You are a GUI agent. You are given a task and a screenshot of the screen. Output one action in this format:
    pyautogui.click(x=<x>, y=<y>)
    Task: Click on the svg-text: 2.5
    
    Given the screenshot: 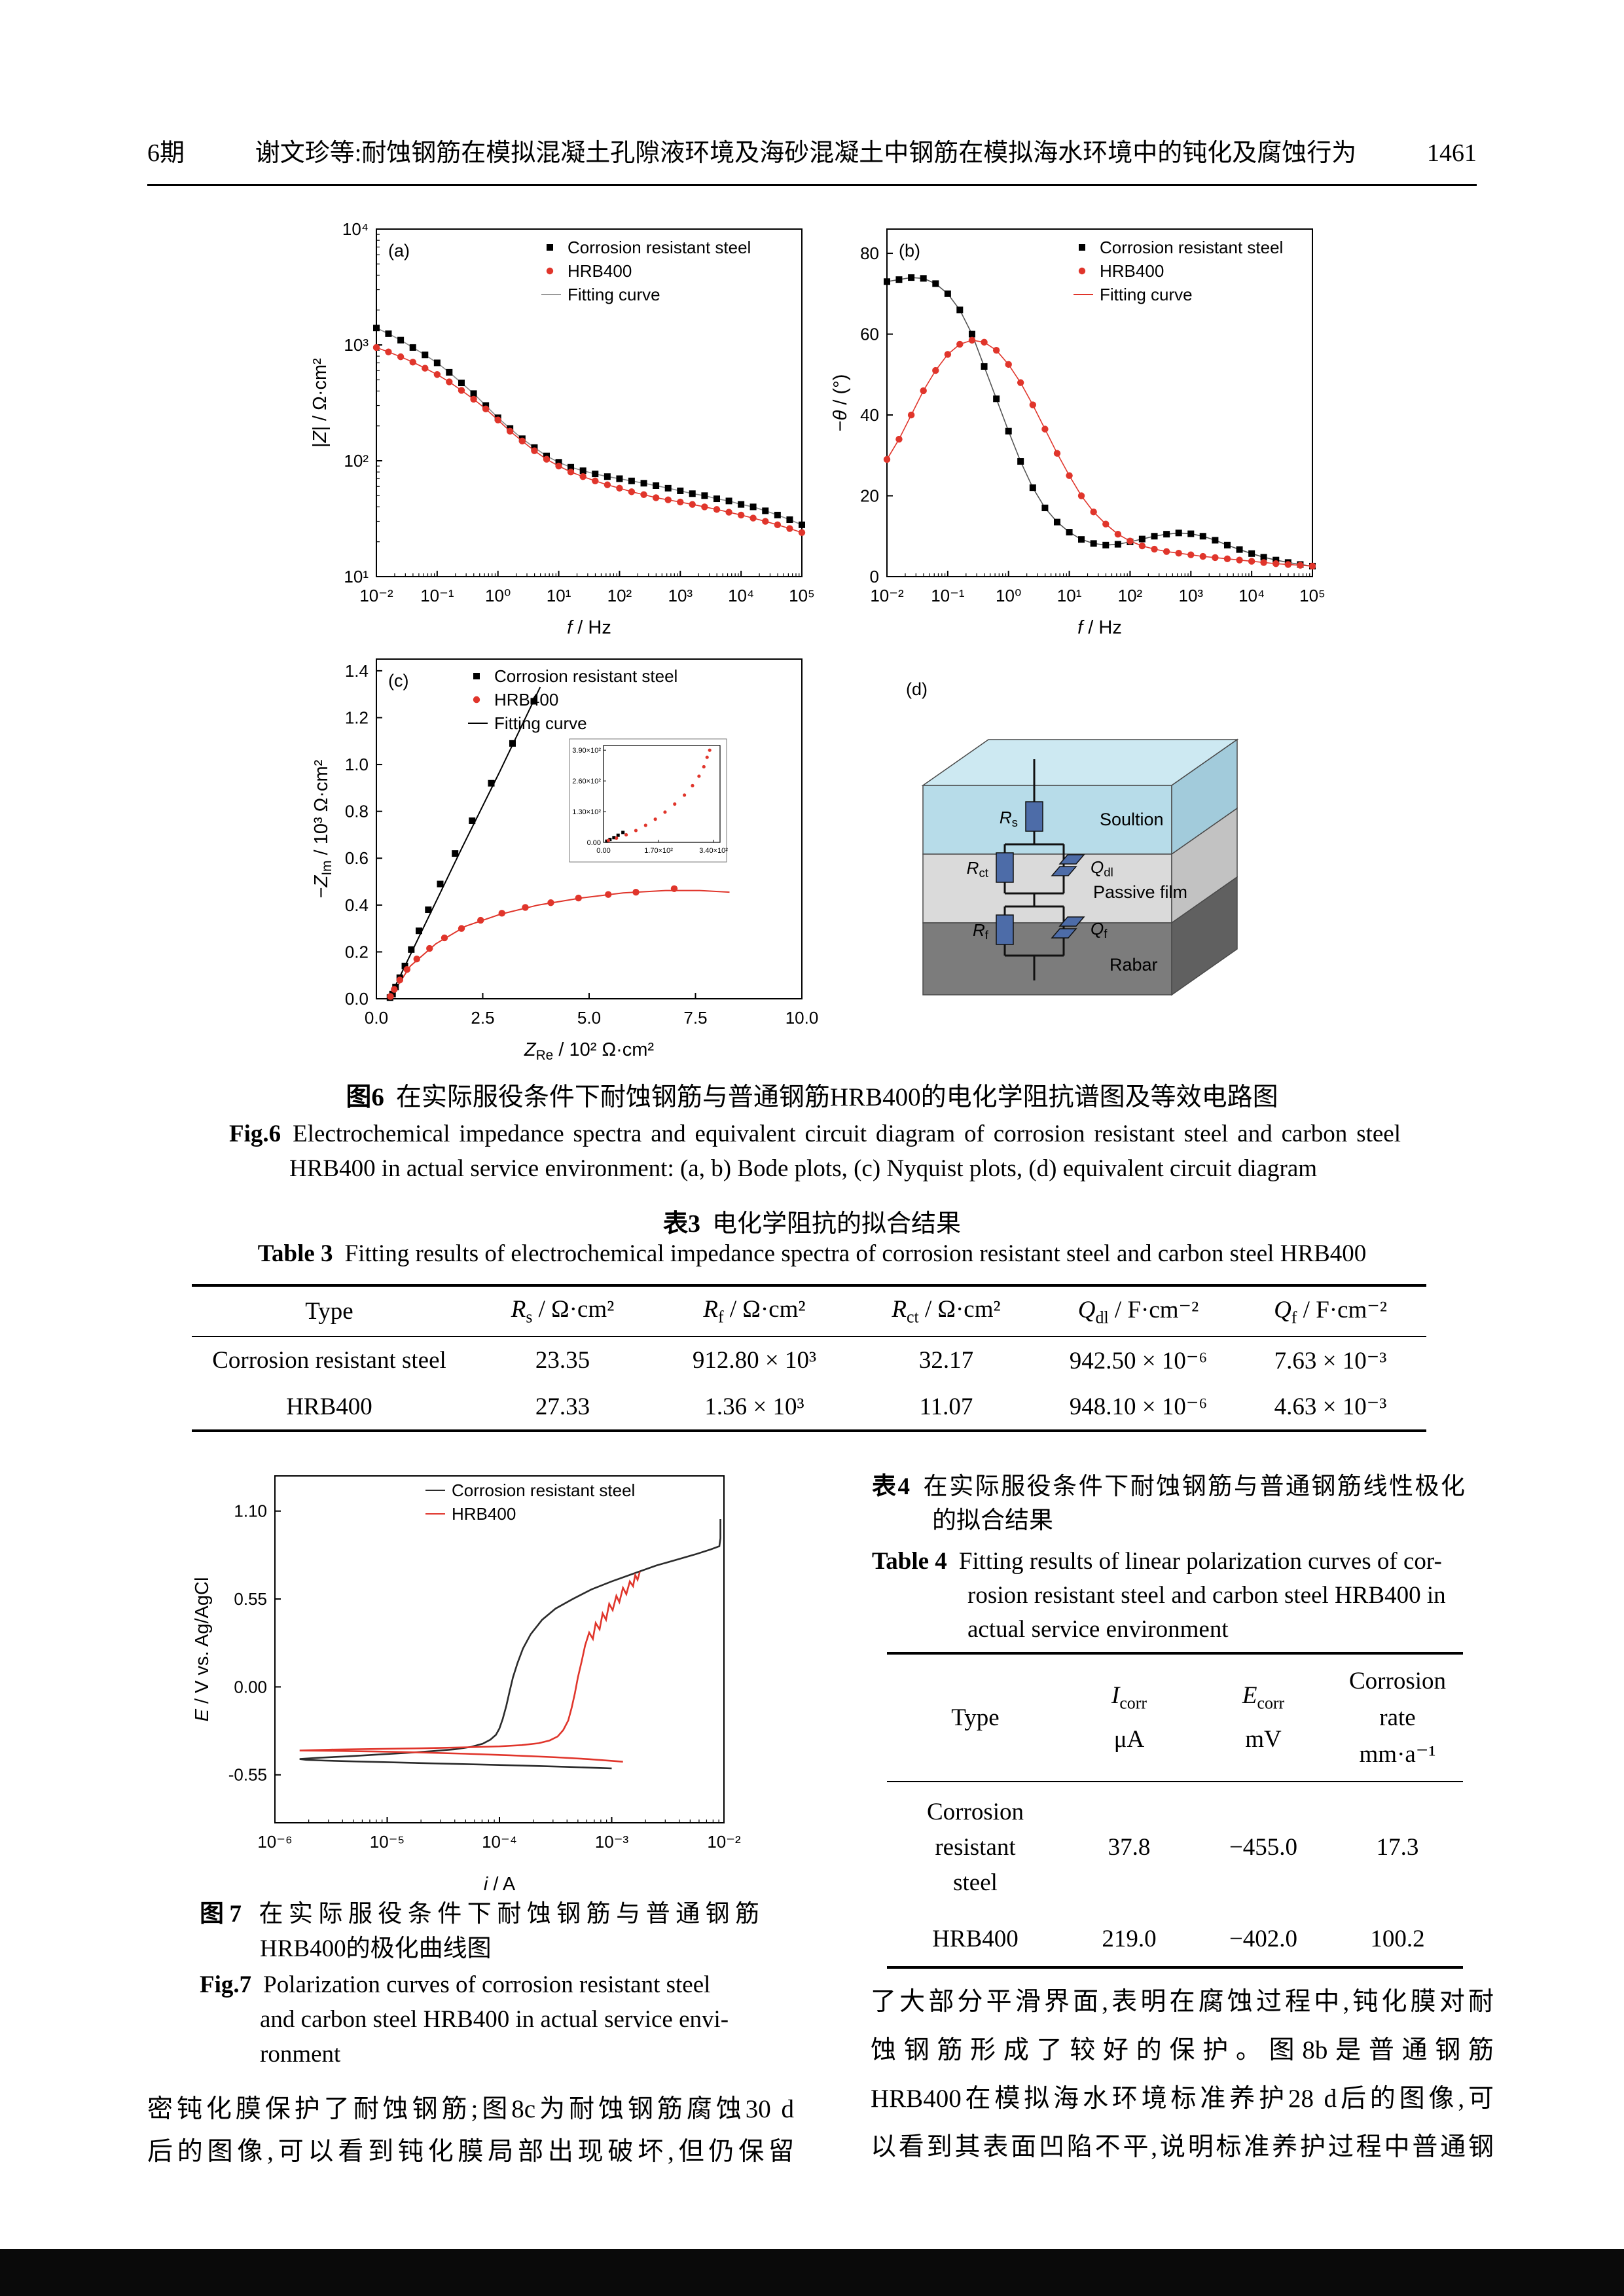 What is the action you would take?
    pyautogui.click(x=482, y=1018)
    